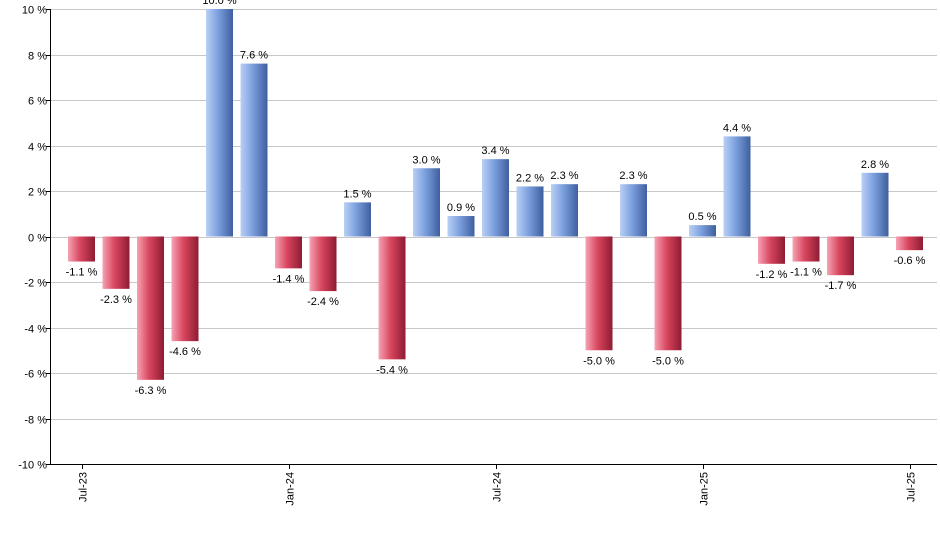 Image resolution: width=940 pixels, height=550 pixels. Describe the element at coordinates (254, 56) in the screenshot. I see `bar-value-label: 7.6 %` at that location.